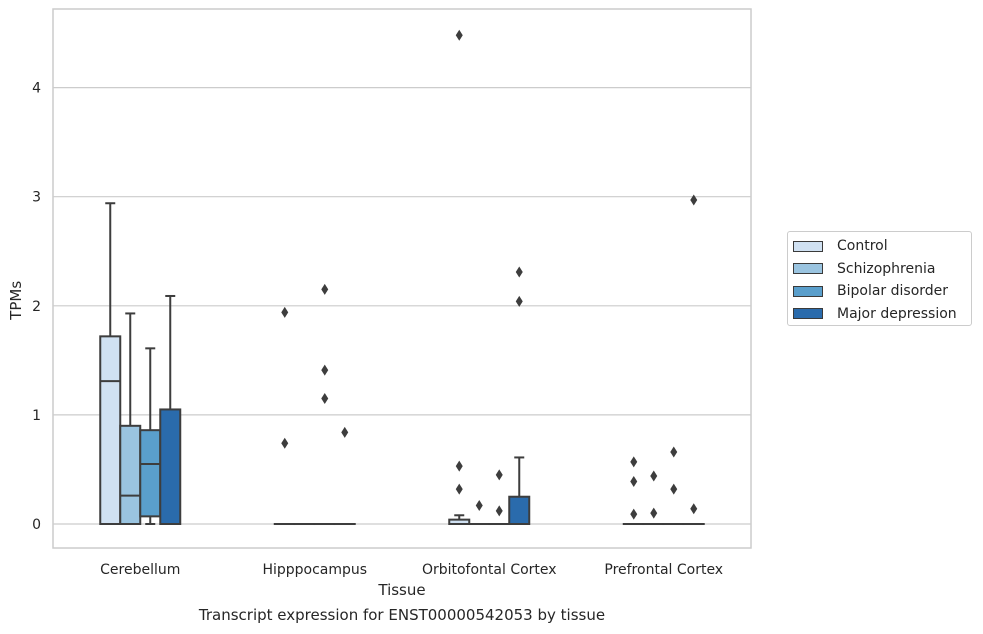 This screenshot has width=983, height=634. What do you see at coordinates (886, 268) in the screenshot?
I see `legend-label: Schizophrenia` at bounding box center [886, 268].